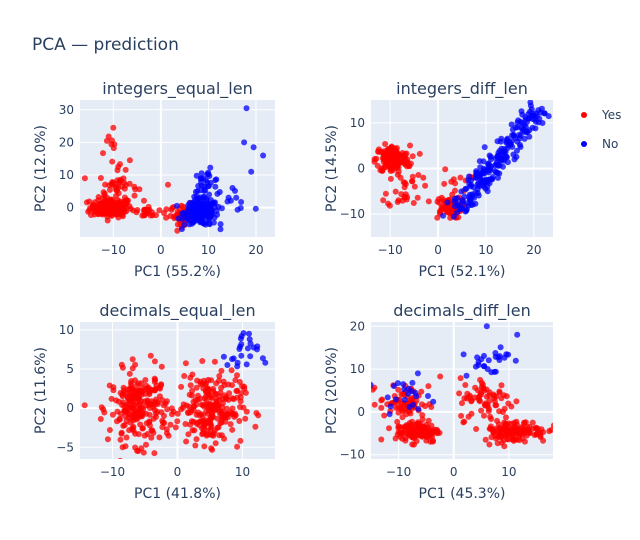 The height and width of the screenshot is (540, 640). What do you see at coordinates (533, 250) in the screenshot?
I see `x-tick-label: 20` at bounding box center [533, 250].